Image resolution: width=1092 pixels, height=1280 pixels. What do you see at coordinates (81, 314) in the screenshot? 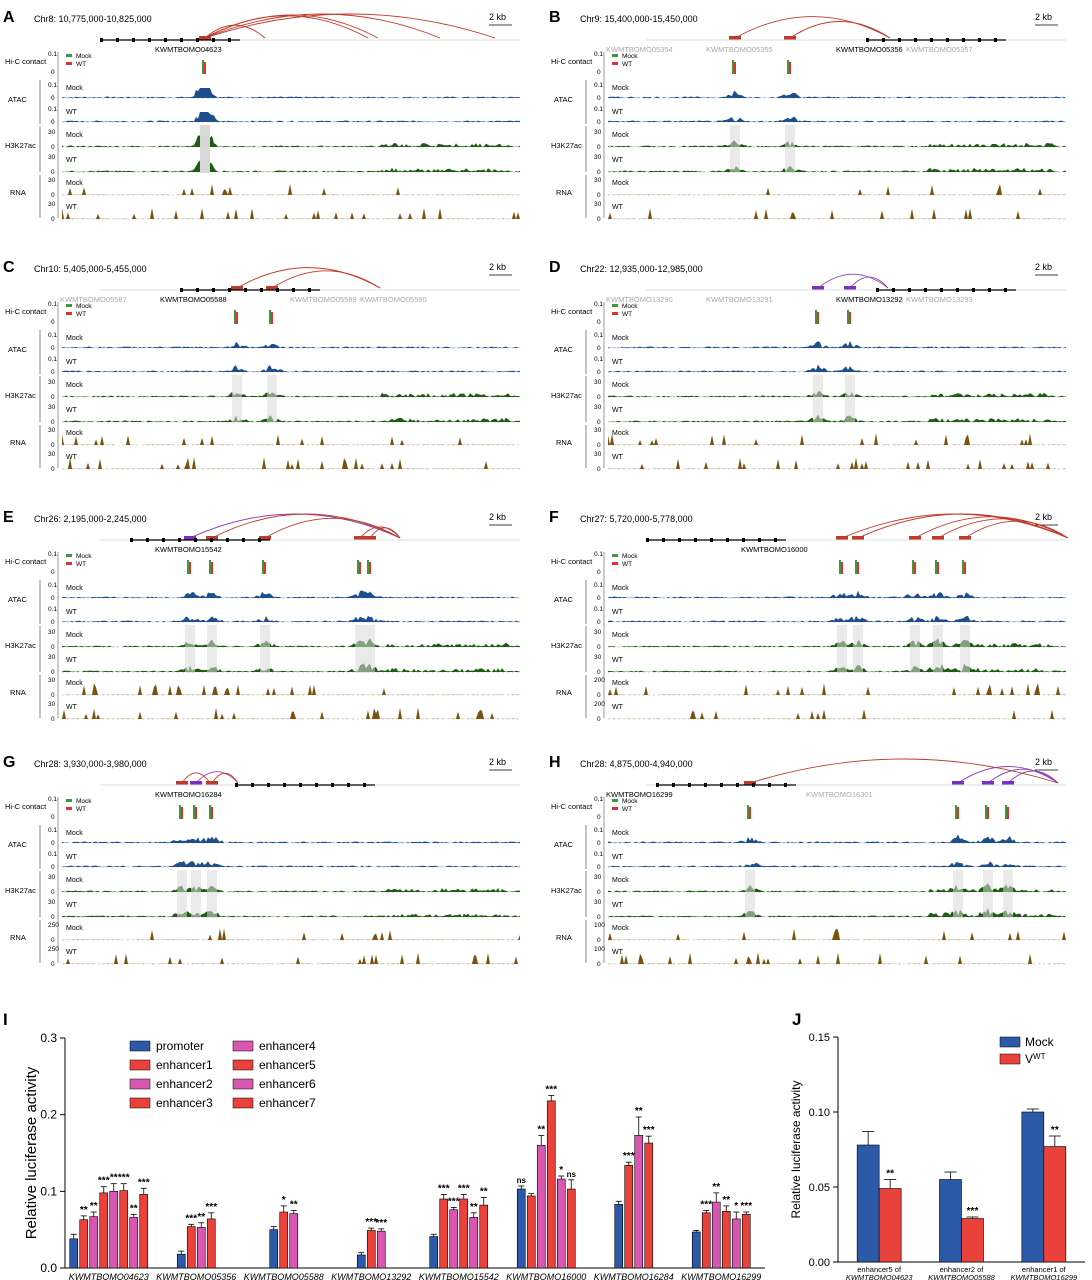
I see `legend-wt-label: WT` at bounding box center [81, 314].